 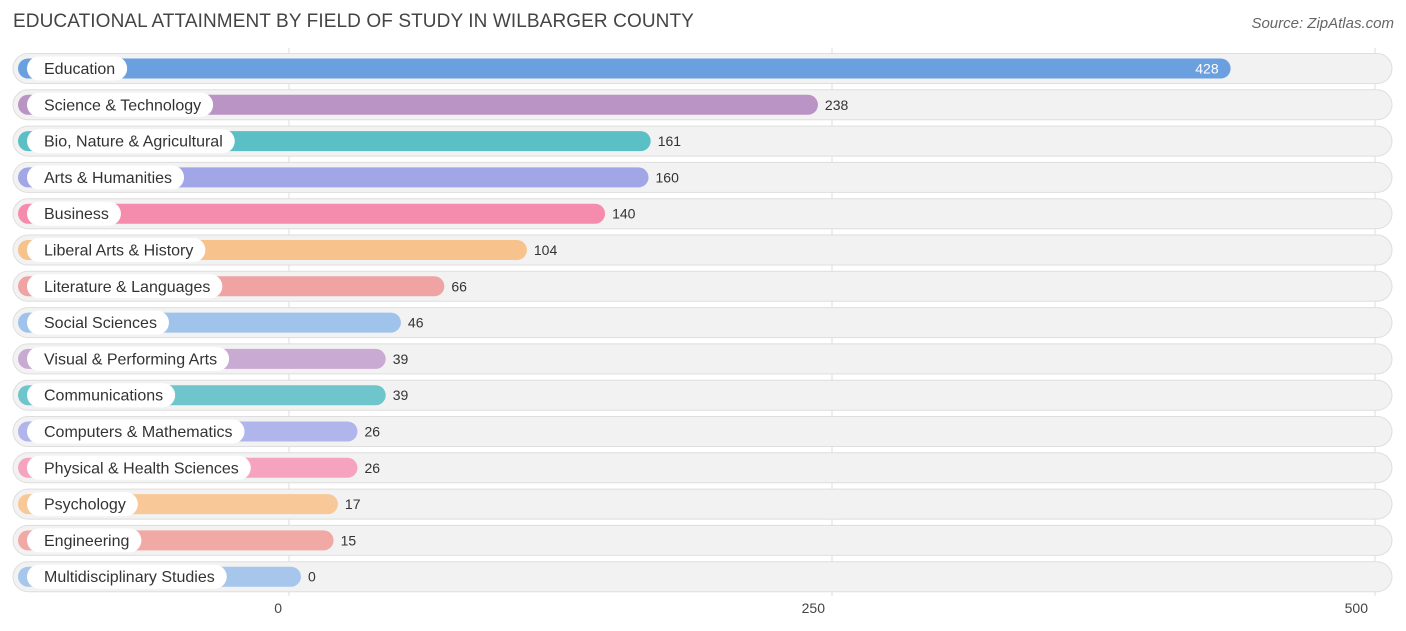 What do you see at coordinates (624, 214) in the screenshot?
I see `value-label: 140` at bounding box center [624, 214].